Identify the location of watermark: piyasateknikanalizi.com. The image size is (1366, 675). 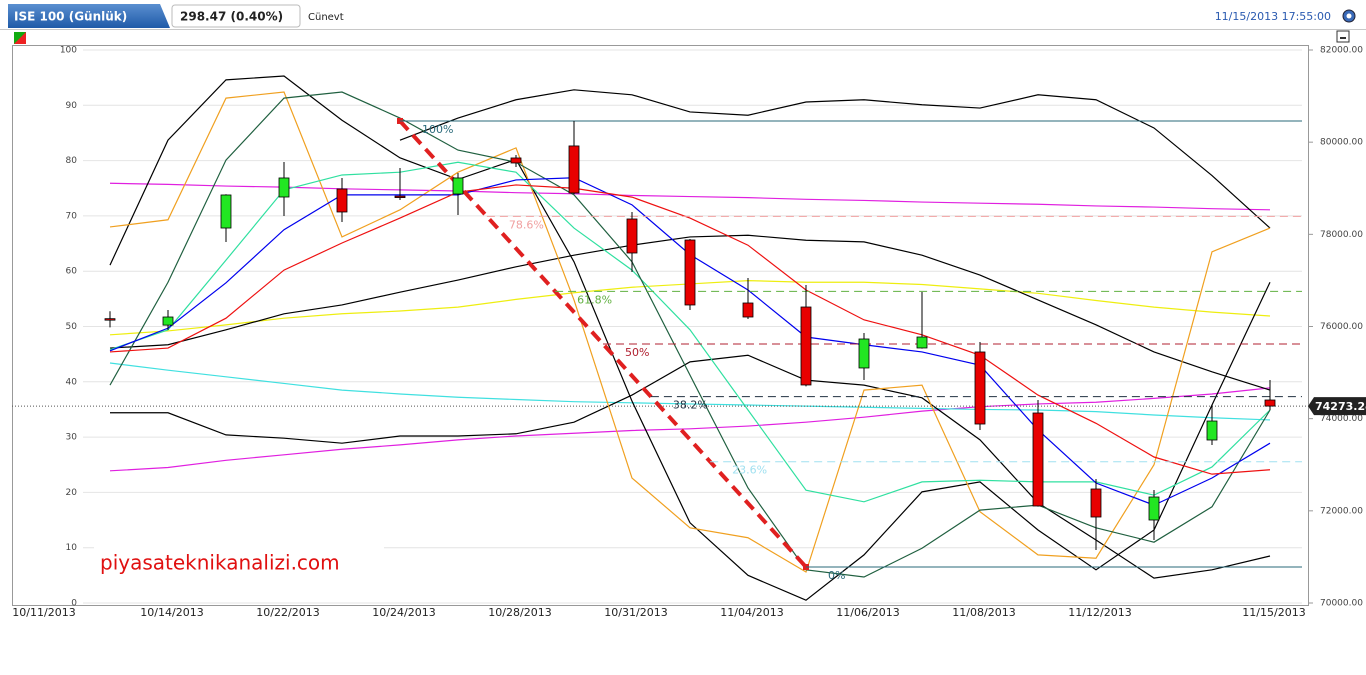
(220, 563).